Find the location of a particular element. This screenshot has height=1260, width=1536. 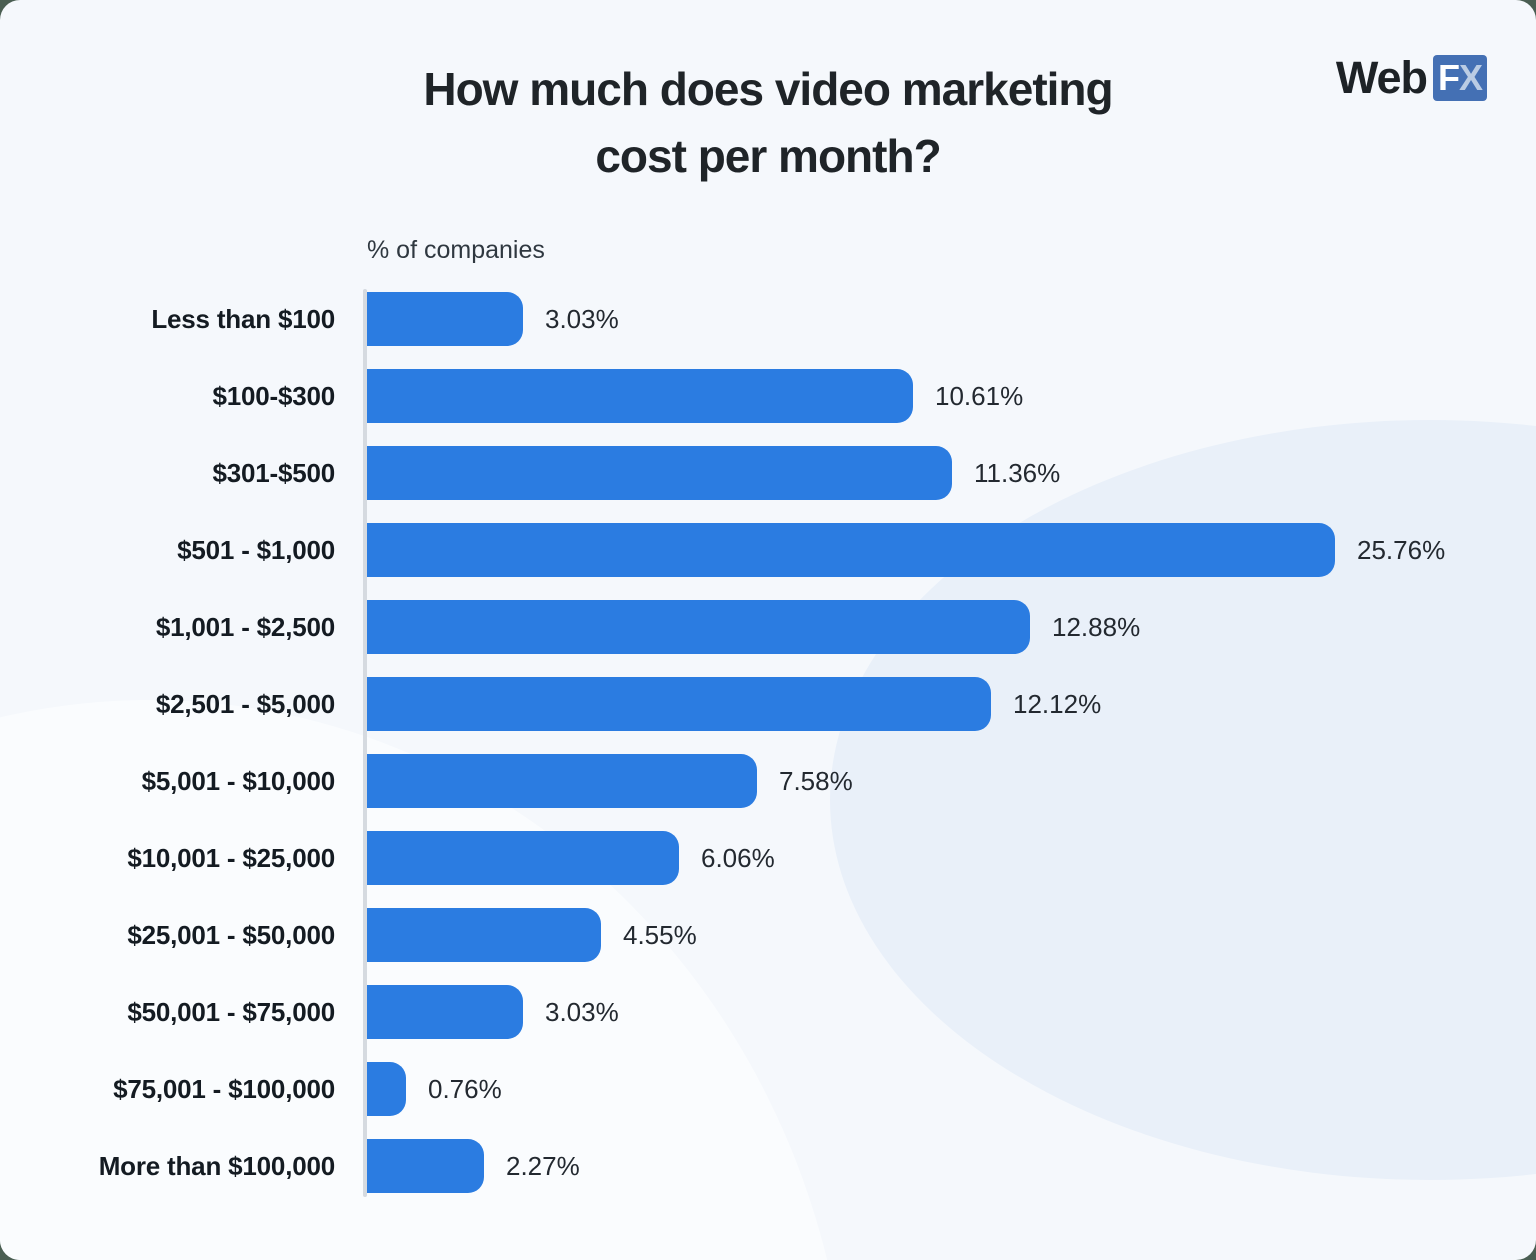

chart-row: $10,001 - $25,000 6.06% is located at coordinates (768, 858).